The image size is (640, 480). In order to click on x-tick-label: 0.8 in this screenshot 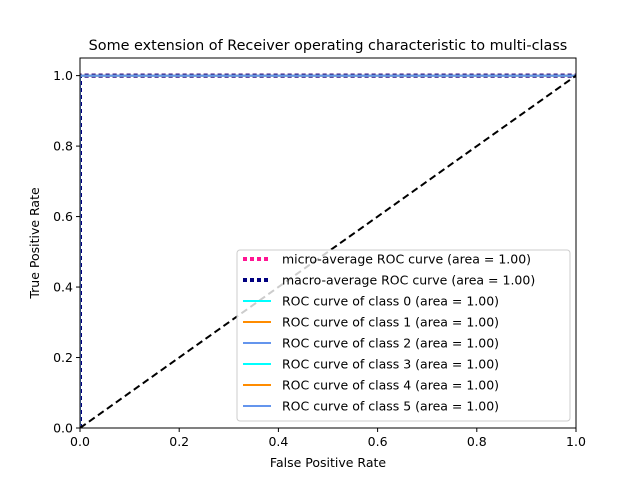, I will do `click(477, 441)`.